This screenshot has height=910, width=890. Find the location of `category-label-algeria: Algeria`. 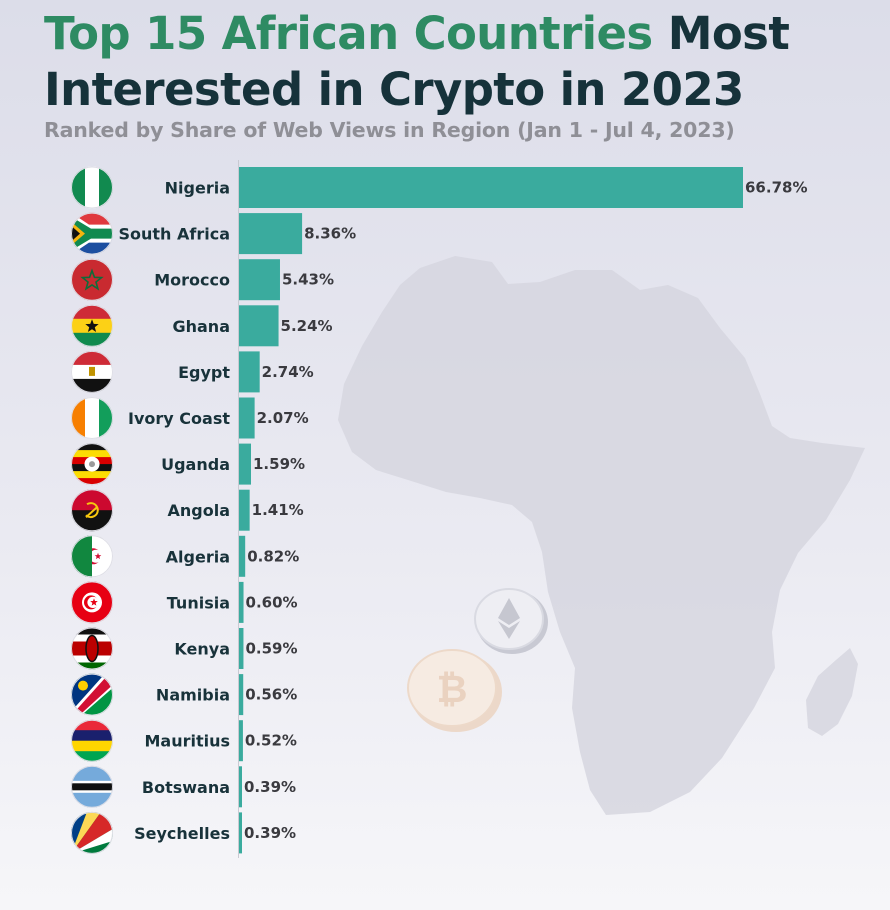

category-label-algeria: Algeria is located at coordinates (198, 556).